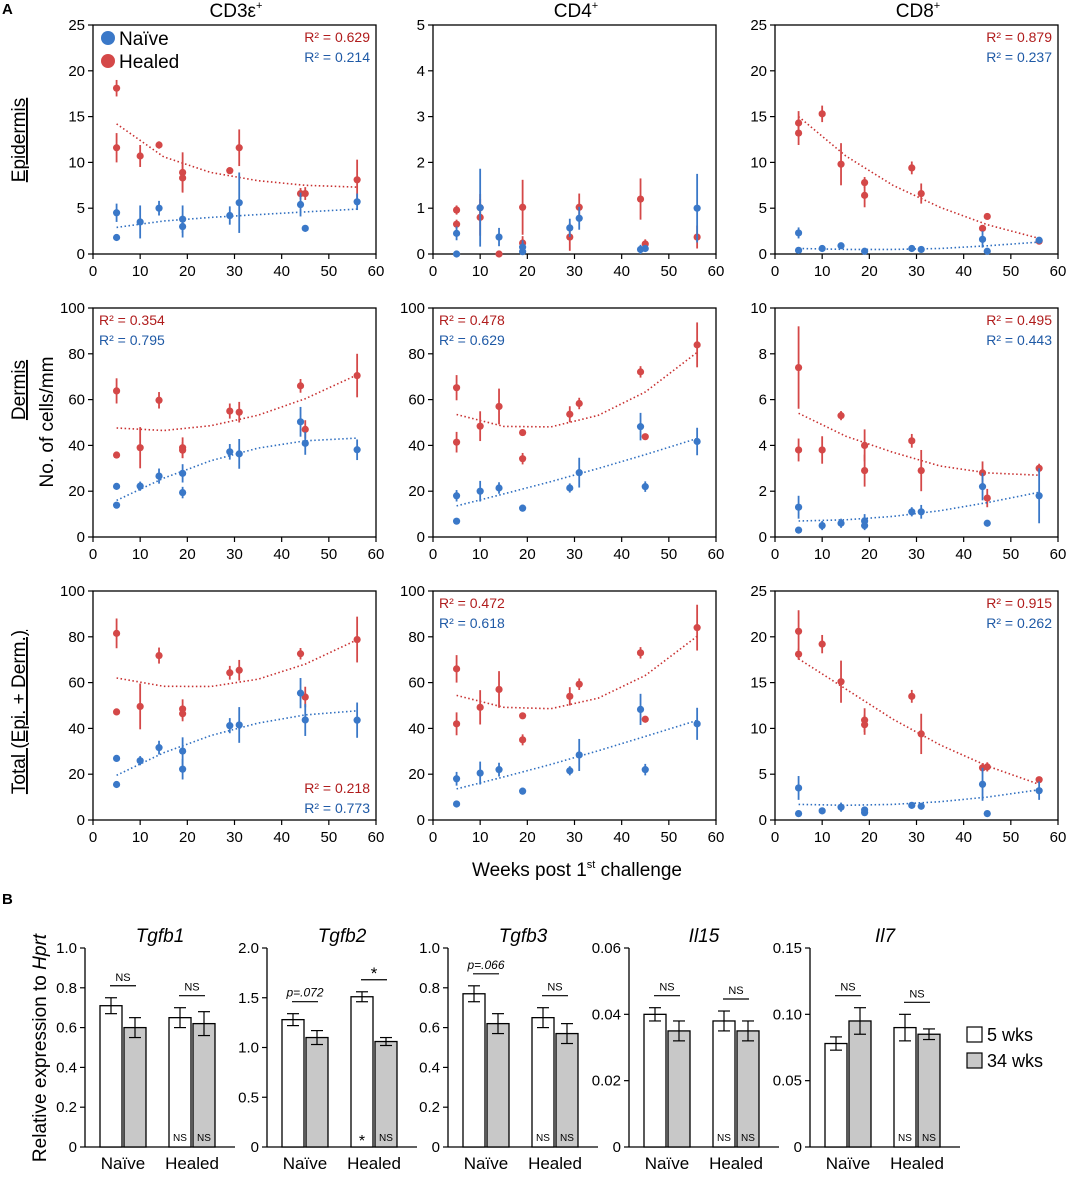  Describe the element at coordinates (93, 271) in the screenshot. I see `x-tick-label: 0` at that location.